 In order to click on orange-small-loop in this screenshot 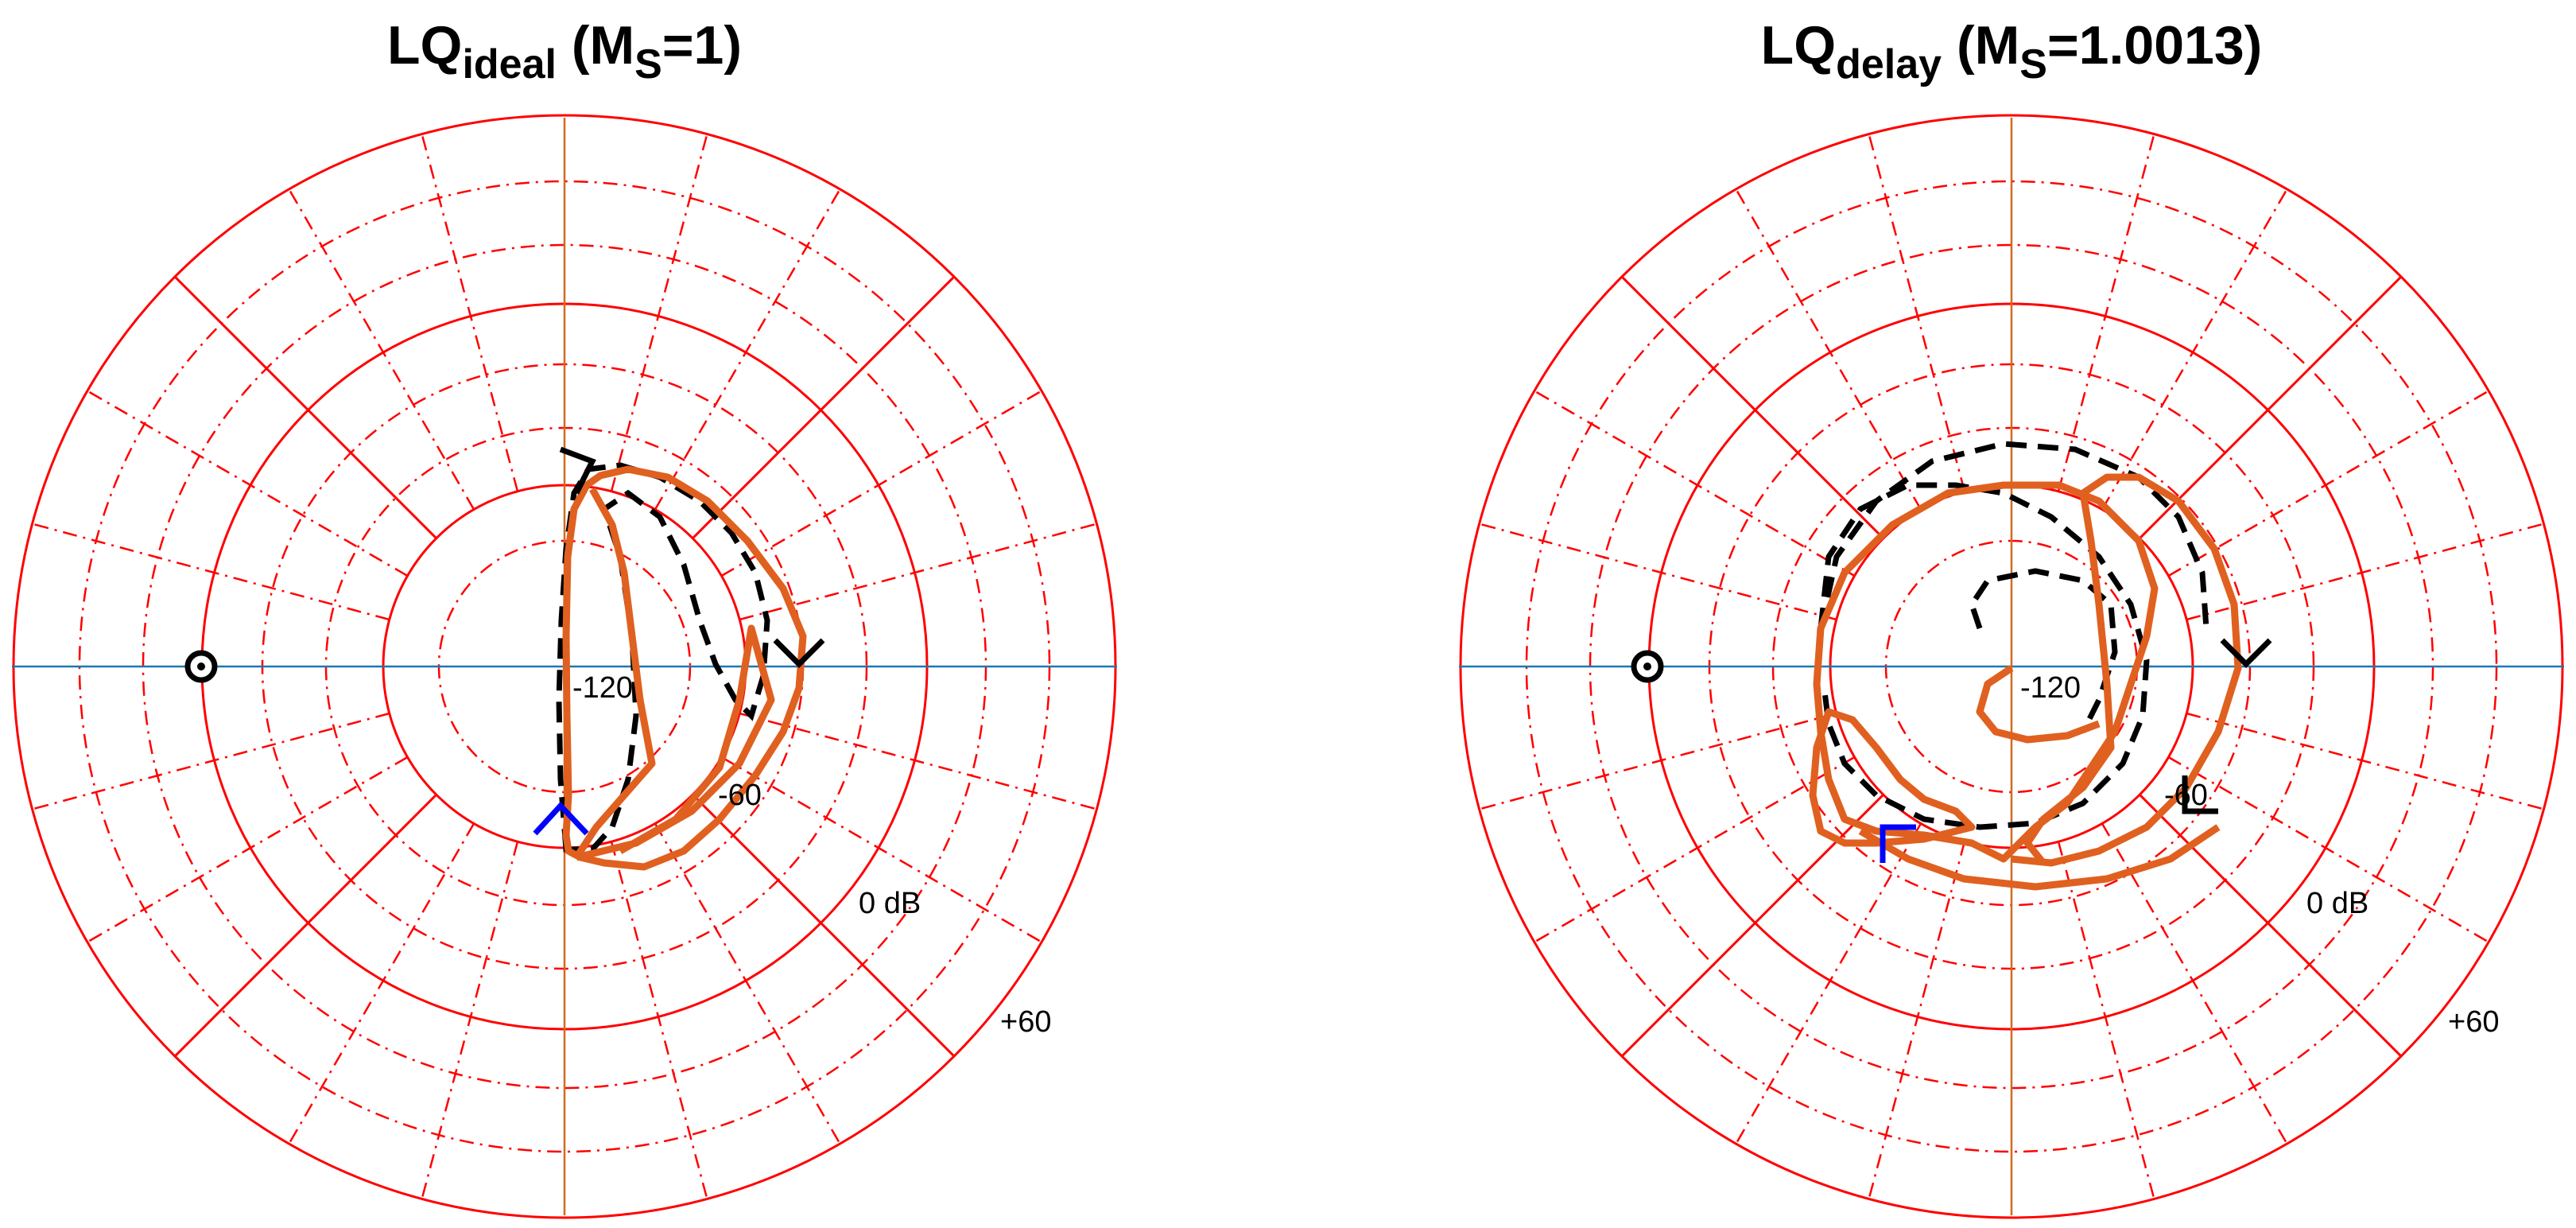, I will do `click(2039, 704)`.